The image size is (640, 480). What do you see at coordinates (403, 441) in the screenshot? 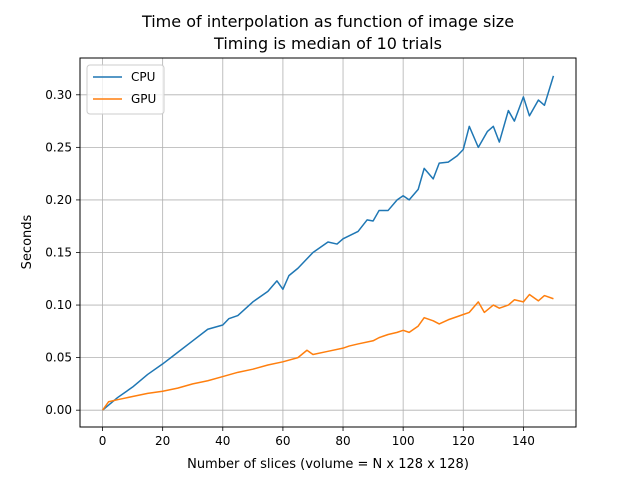
I see `x-tick-label: 100` at bounding box center [403, 441].